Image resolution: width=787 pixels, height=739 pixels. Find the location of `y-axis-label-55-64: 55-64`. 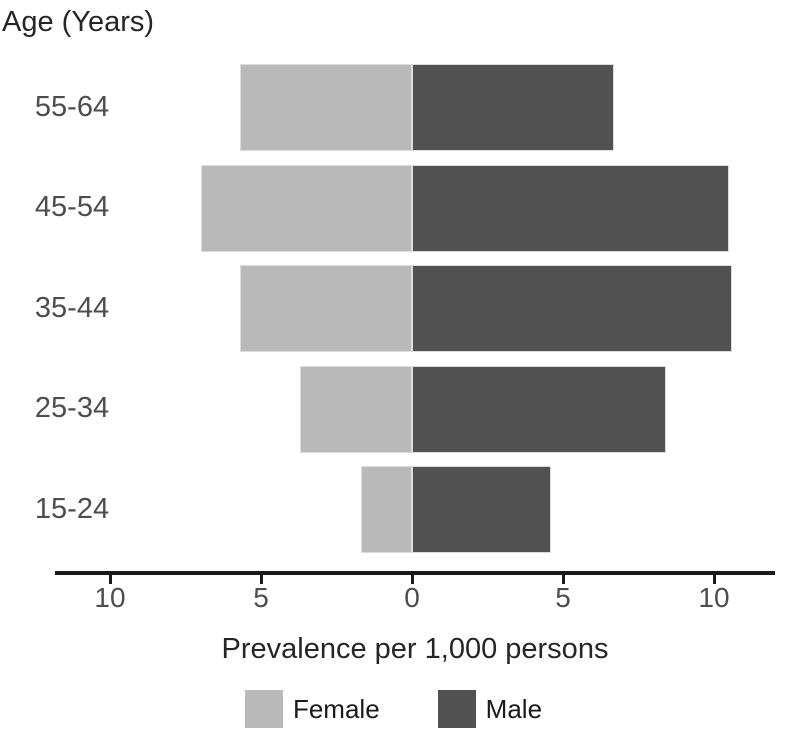

y-axis-label-55-64: 55-64 is located at coordinates (72, 106).